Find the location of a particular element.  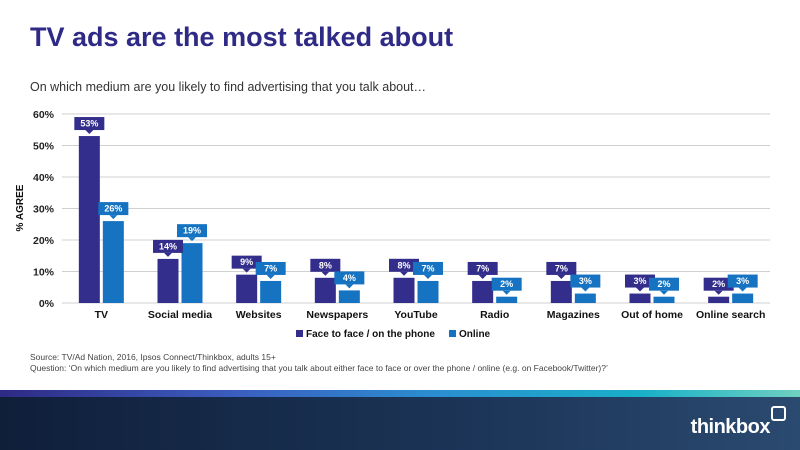

y-axis-label: % AGREE is located at coordinates (20, 207).